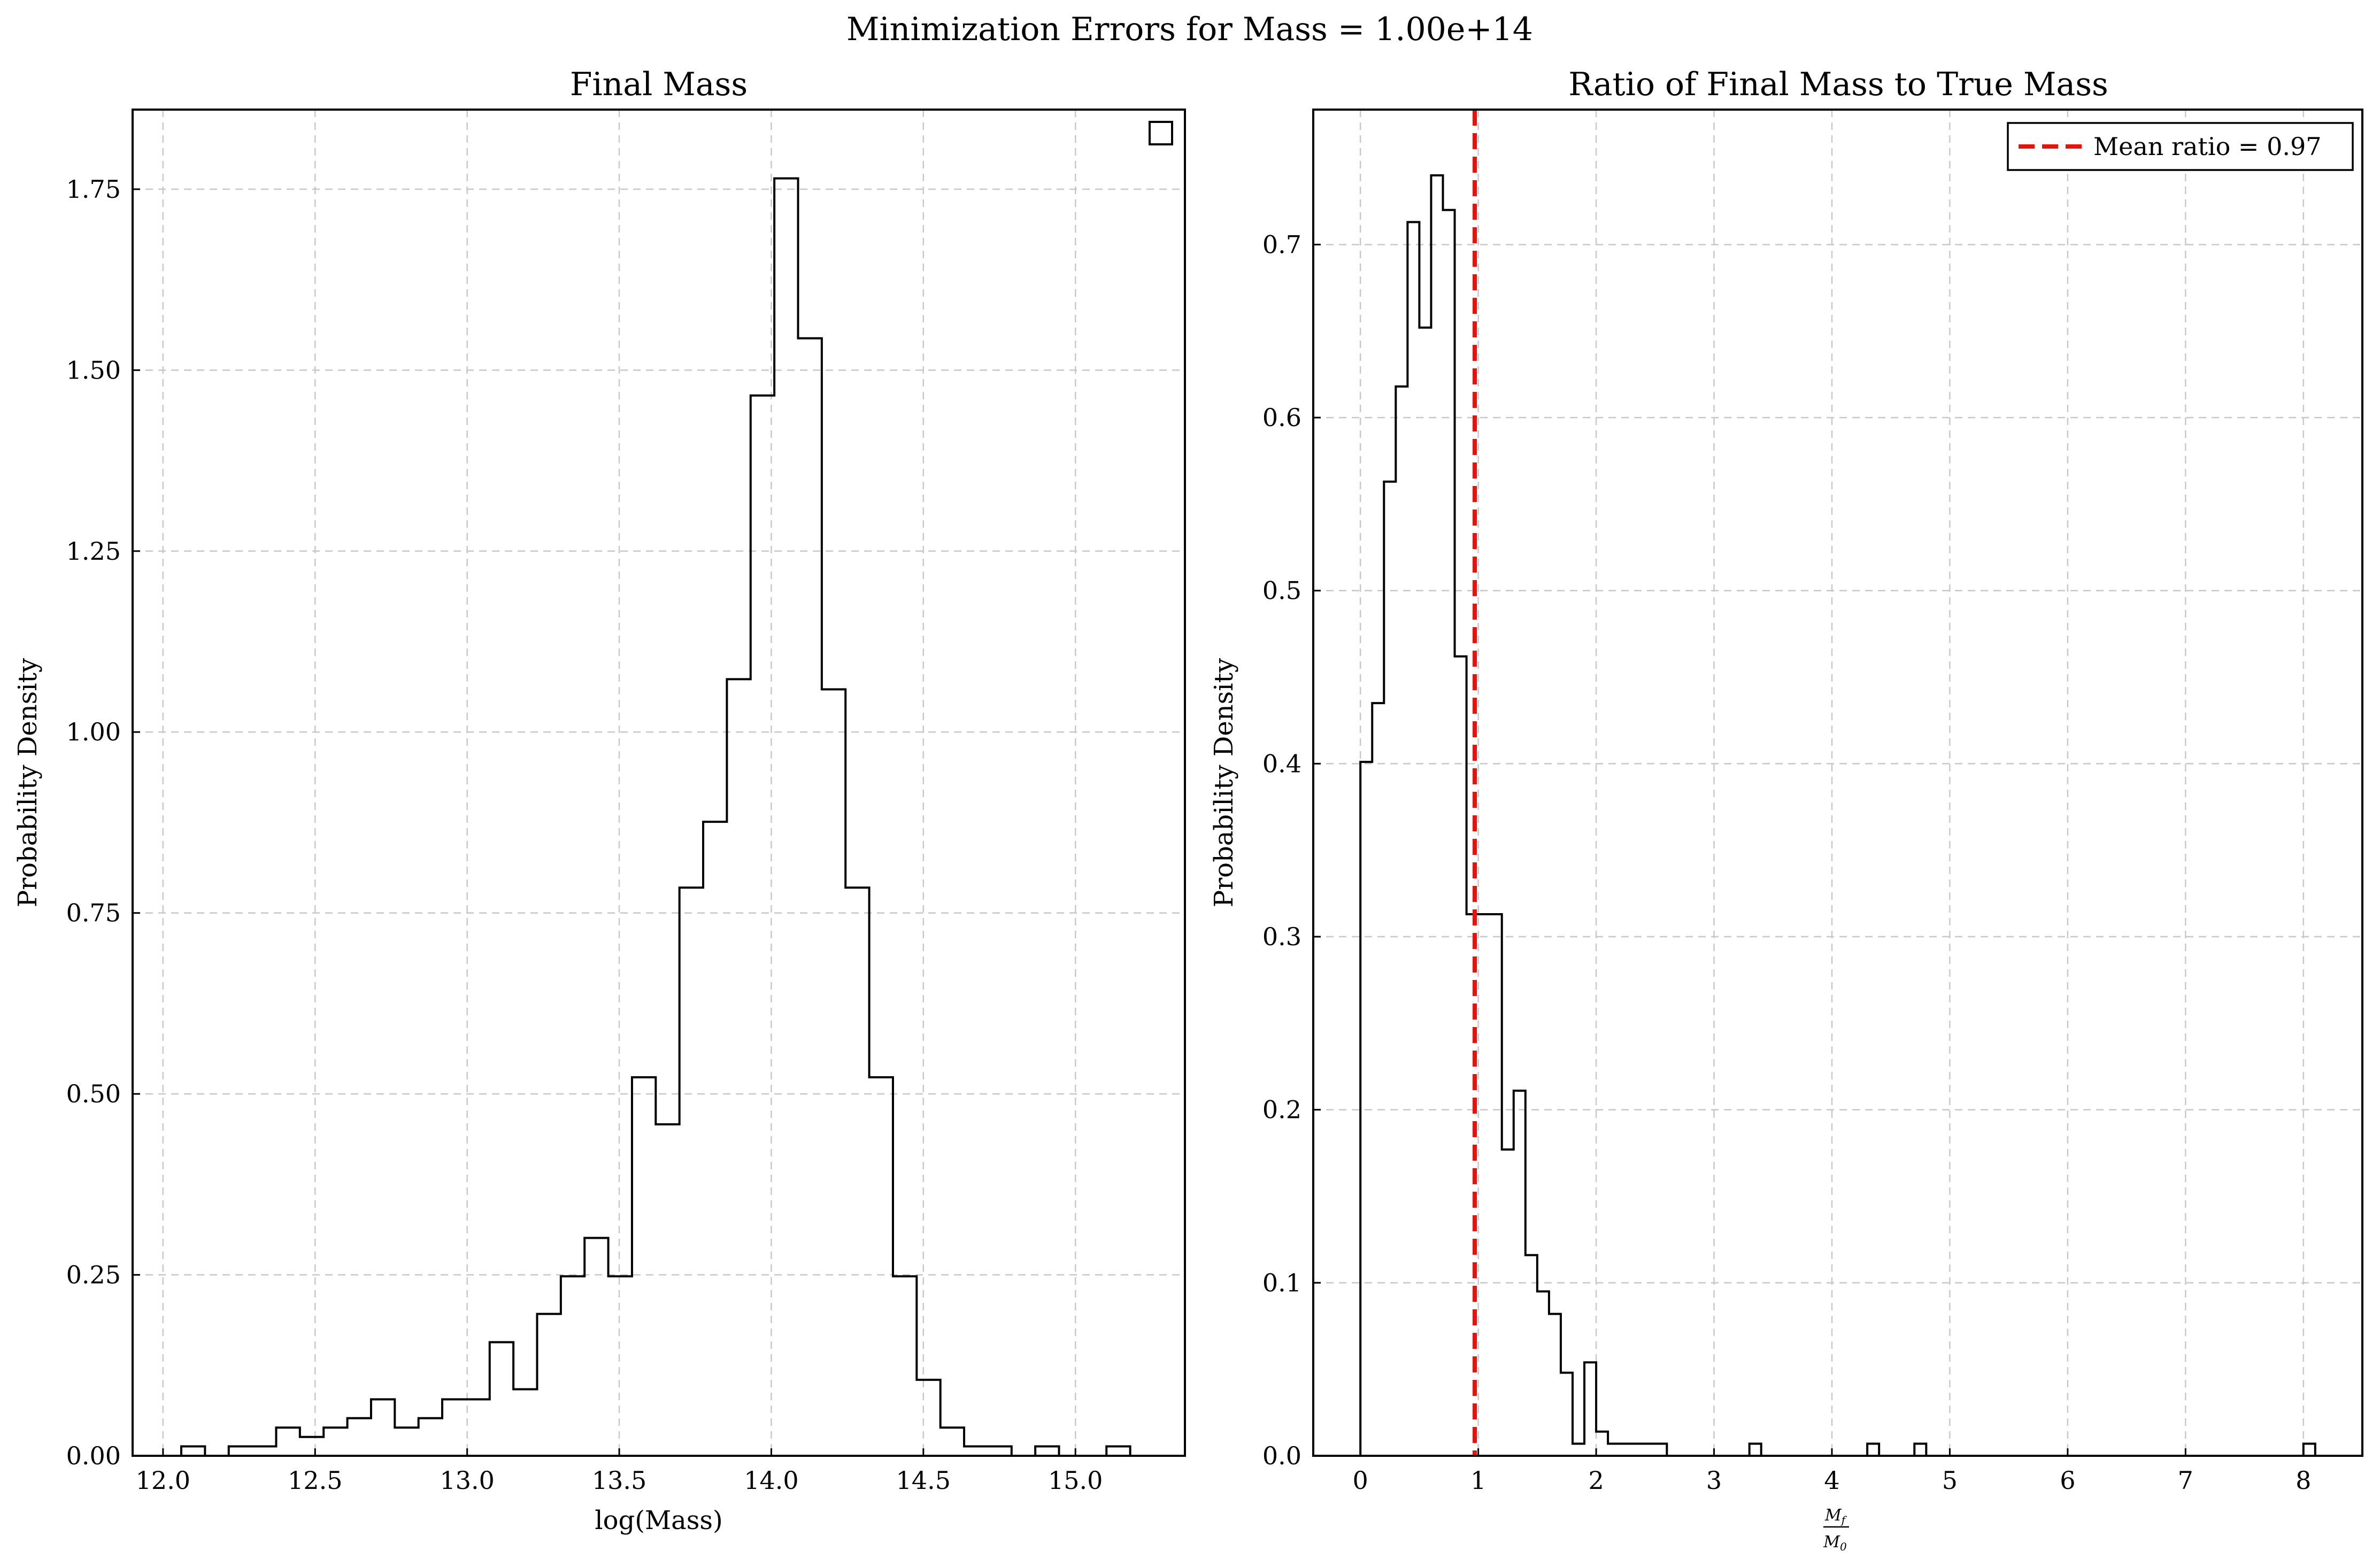 The image size is (2380, 1567). What do you see at coordinates (1714, 1480) in the screenshot?
I see `right-x-tick-label-3: 3` at bounding box center [1714, 1480].